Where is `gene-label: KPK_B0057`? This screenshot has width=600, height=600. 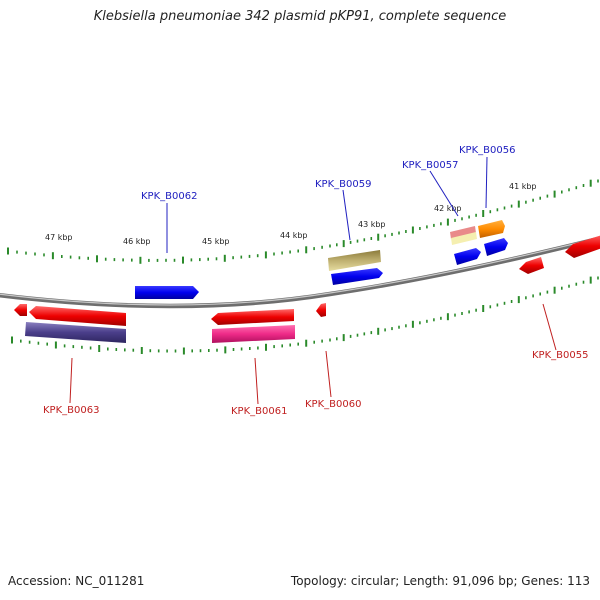 gene-label: KPK_B0057 is located at coordinates (430, 165).